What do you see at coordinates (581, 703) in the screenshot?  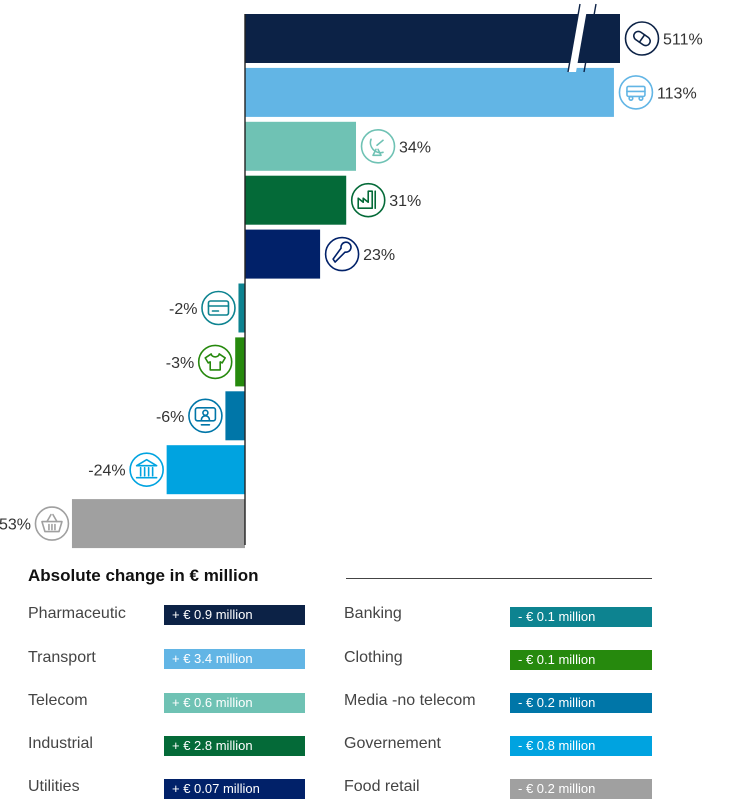 I see `legend-value-media: - € 0.2 million` at bounding box center [581, 703].